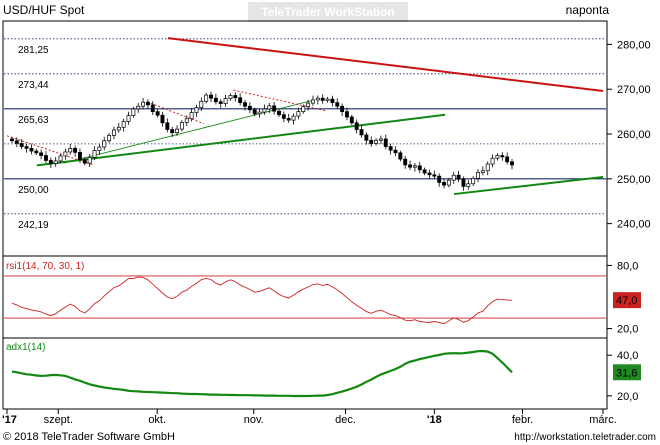  Describe the element at coordinates (157, 420) in the screenshot. I see `x-tick-label: okt.` at that location.